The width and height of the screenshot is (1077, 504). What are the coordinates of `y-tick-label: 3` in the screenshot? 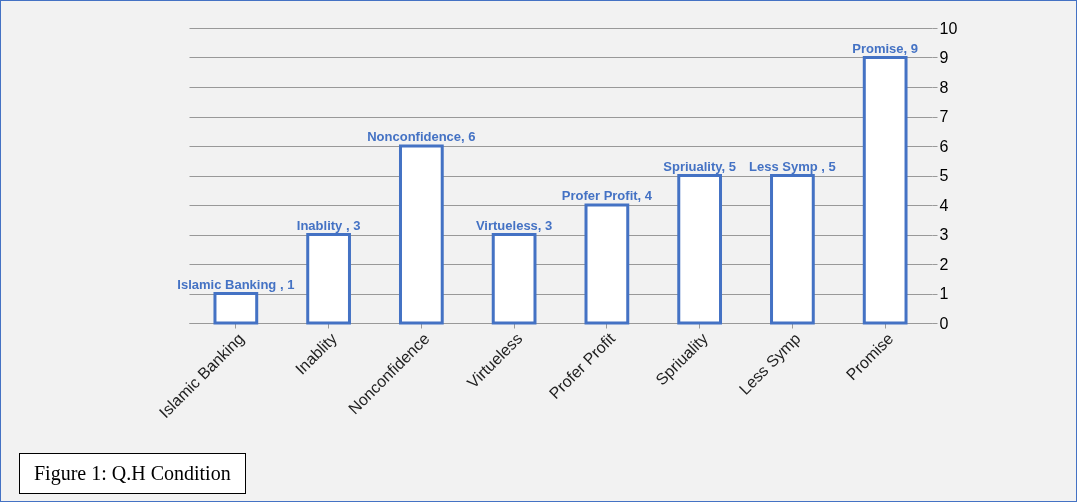 It's located at (944, 234).